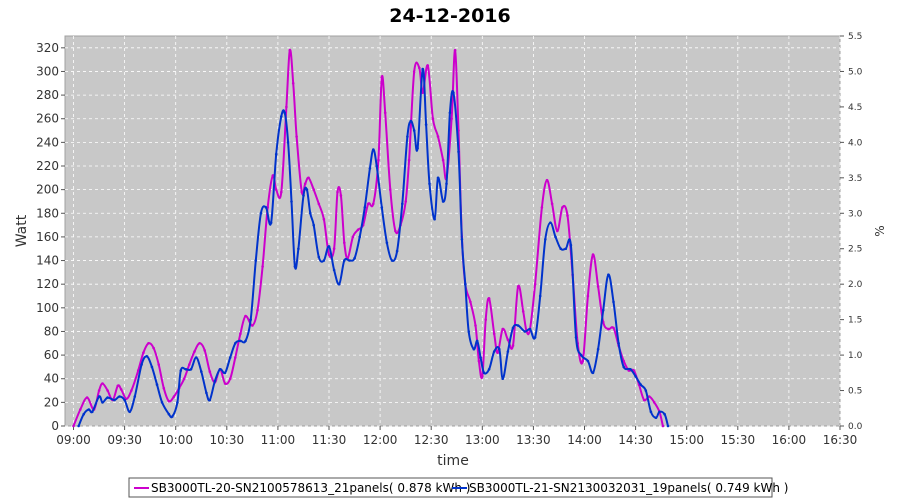 Image resolution: width=900 pixels, height=500 pixels. What do you see at coordinates (47, 119) in the screenshot?
I see `y-tick-label: 260` at bounding box center [47, 119].